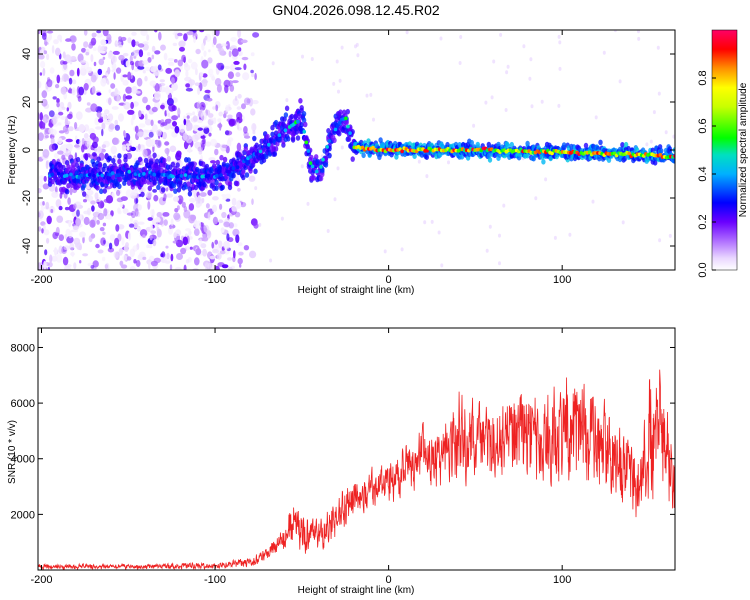  I want to click on colorbar-tick-label: 0.6, so click(703, 125).